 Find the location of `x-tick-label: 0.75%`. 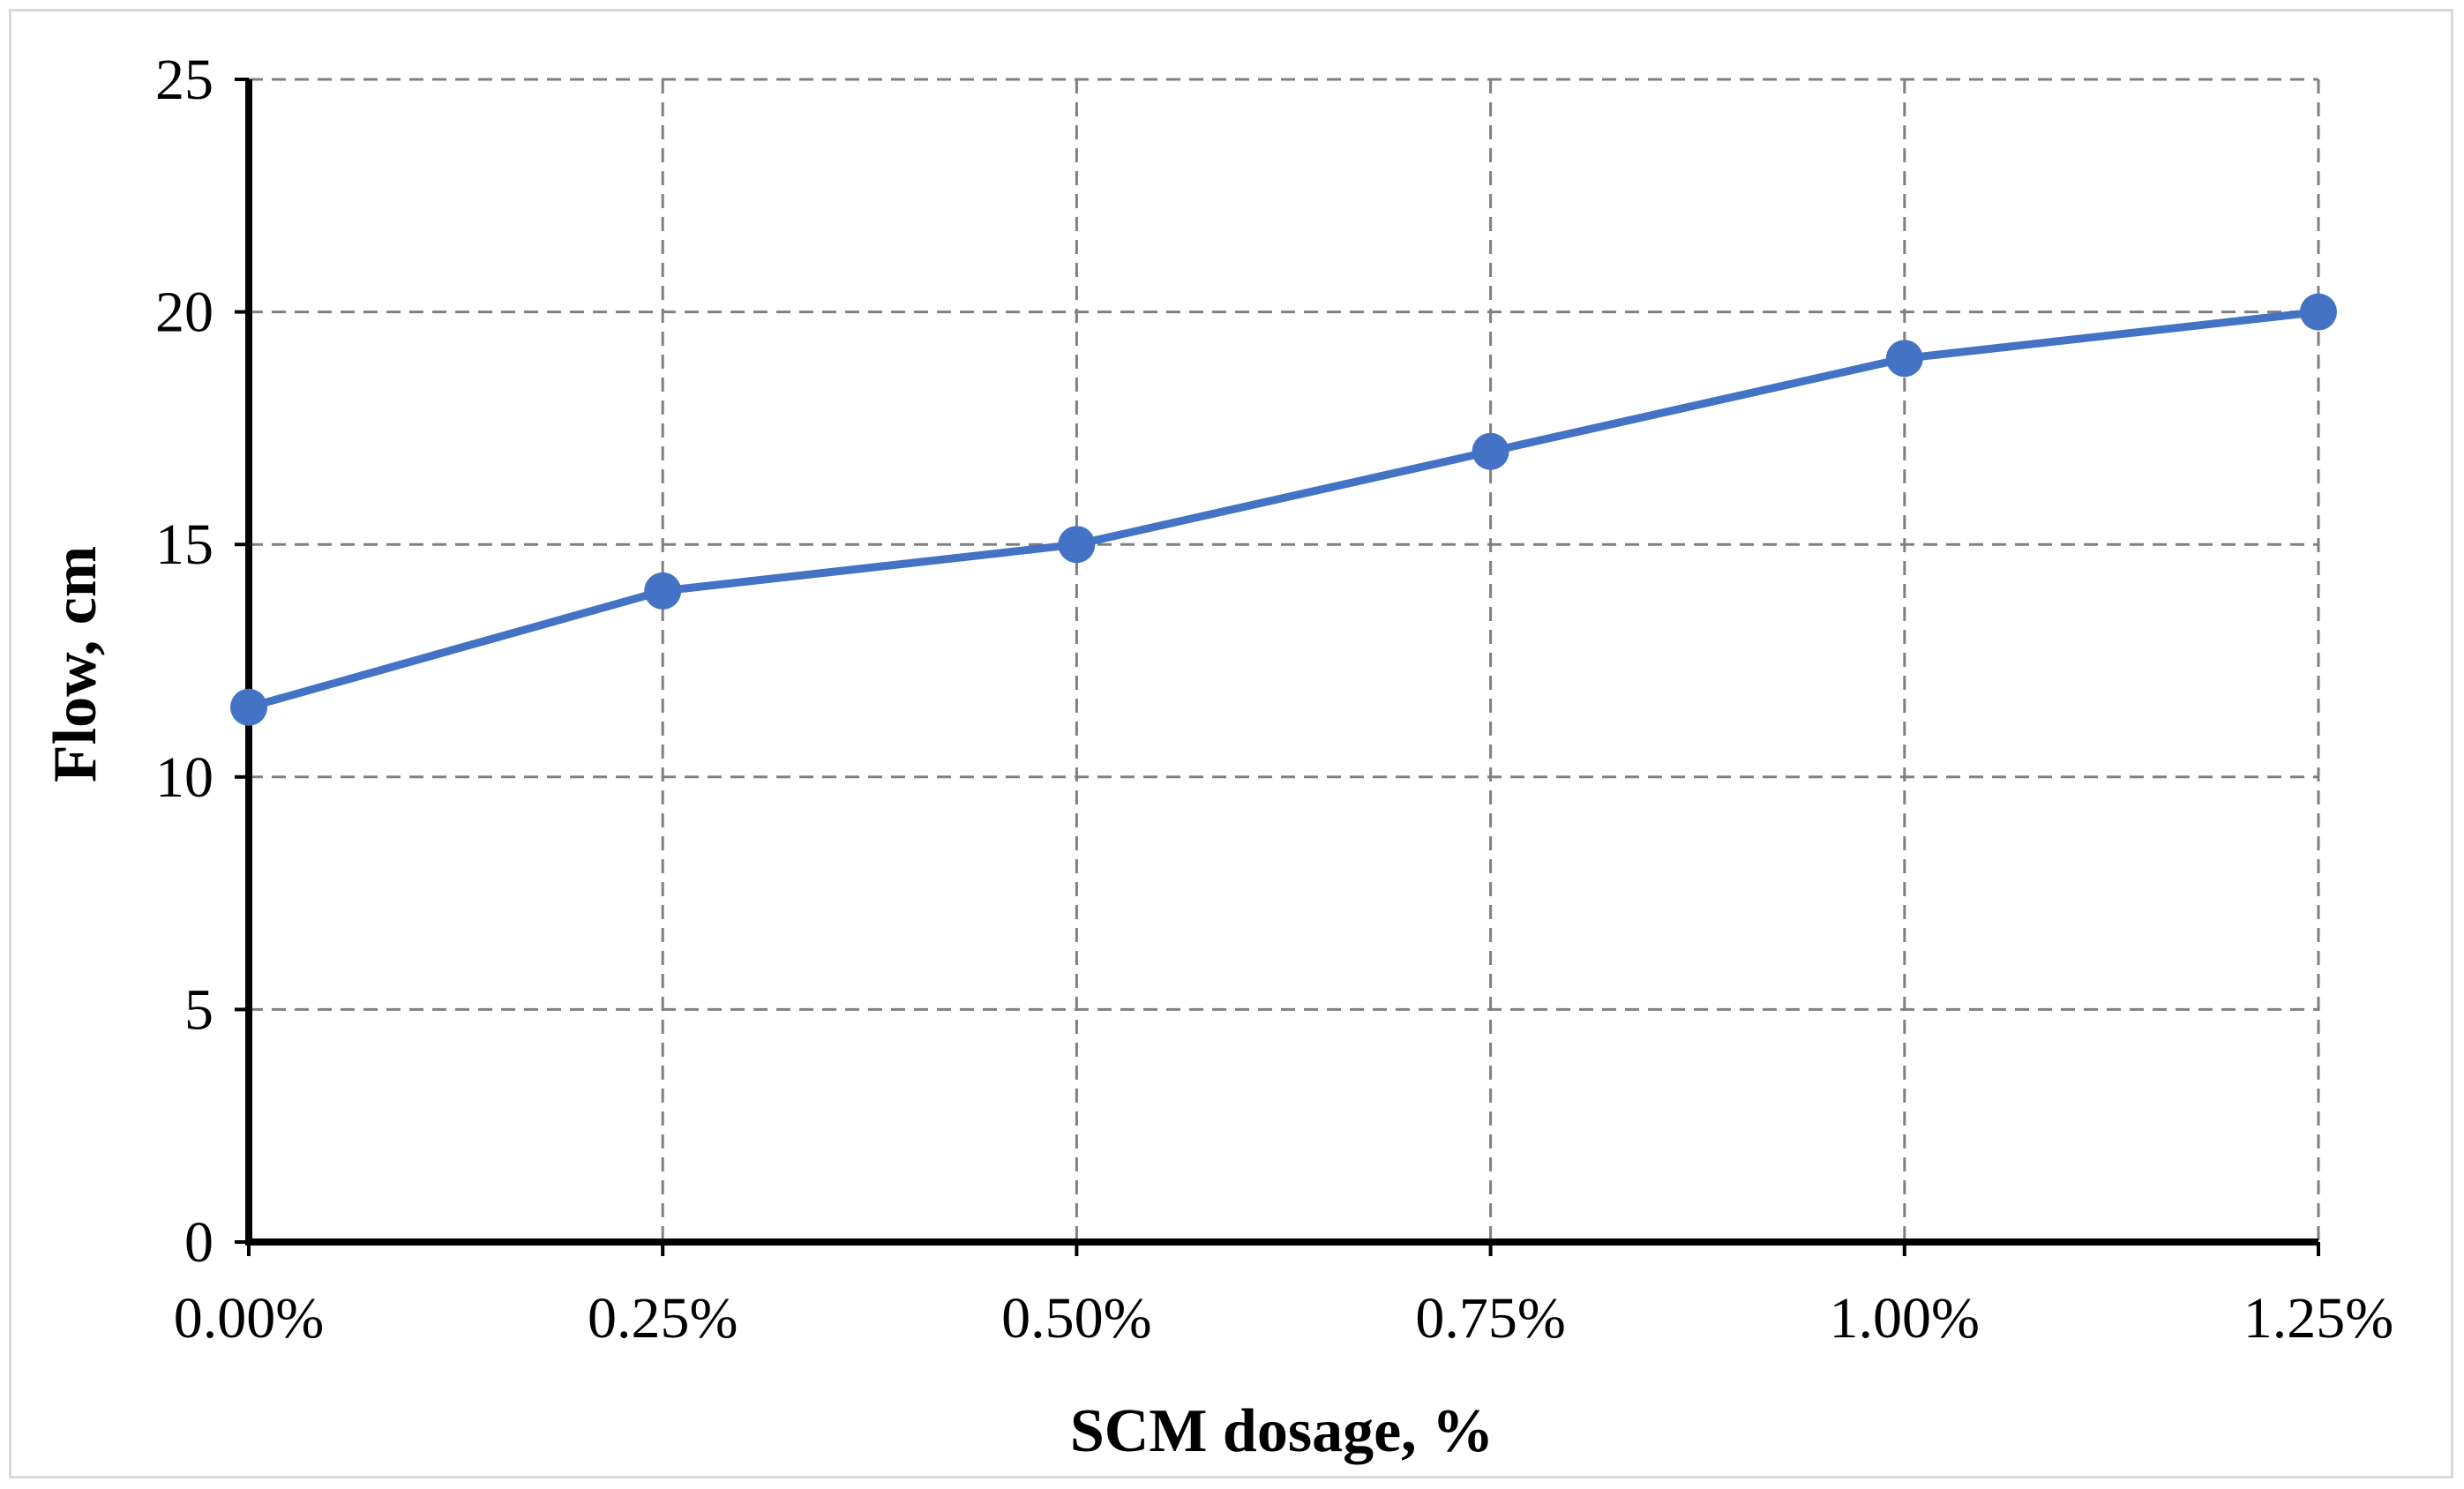

x-tick-label: 0.75% is located at coordinates (1490, 1318).